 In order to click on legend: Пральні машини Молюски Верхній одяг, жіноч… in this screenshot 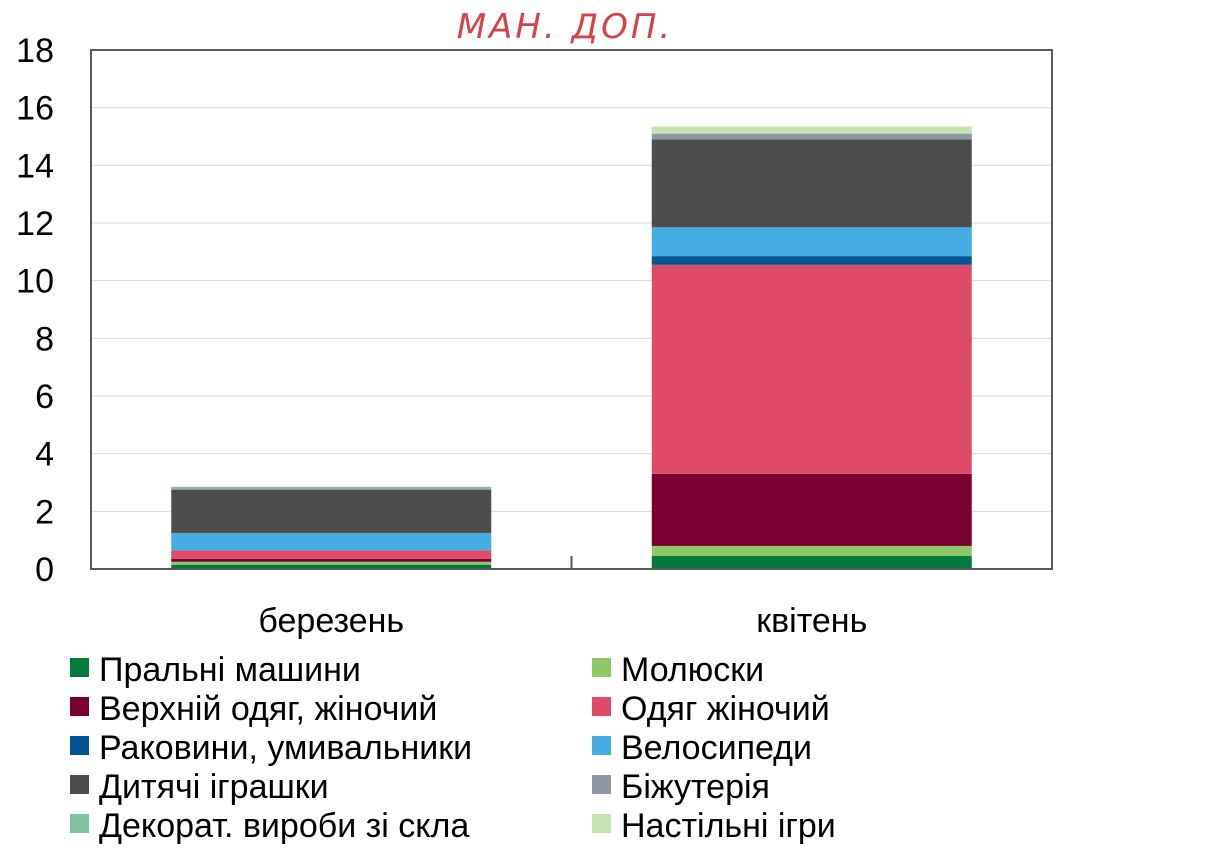, I will do `click(453, 748)`.